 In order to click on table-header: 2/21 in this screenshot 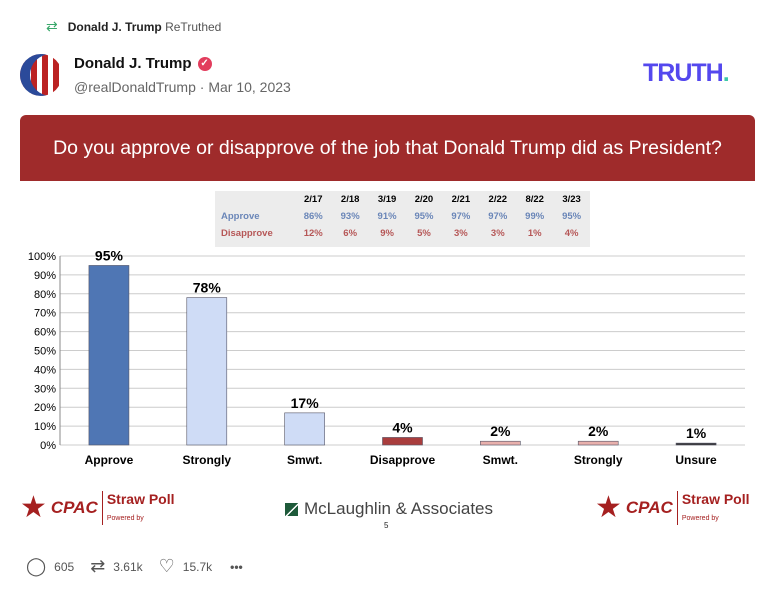, I will do `click(461, 199)`.